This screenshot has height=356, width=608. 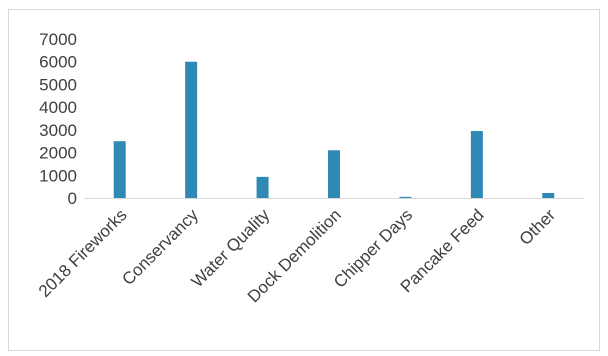 I want to click on x-category-label: Other, so click(x=538, y=227).